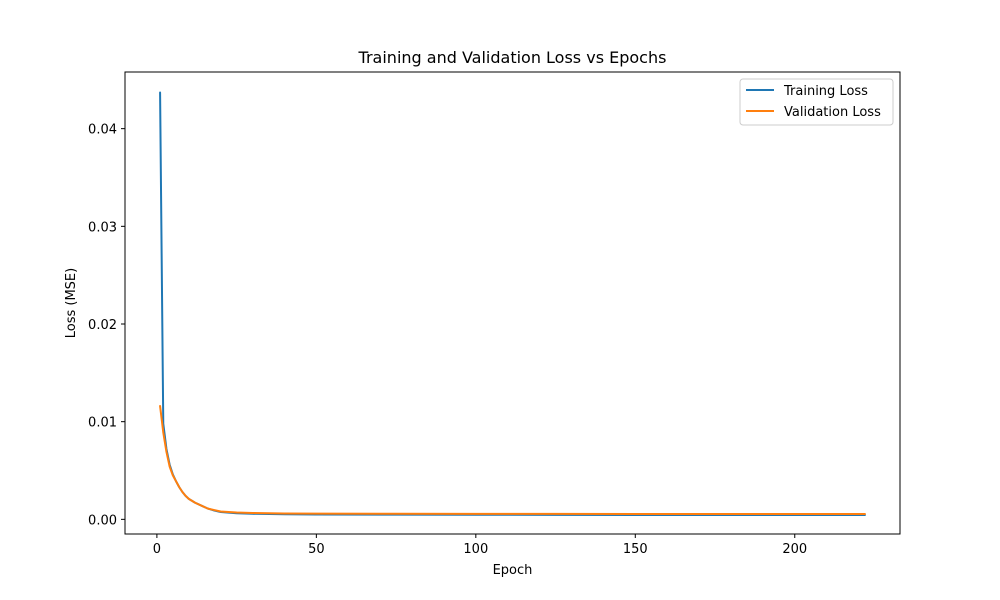 Image resolution: width=1000 pixels, height=600 pixels. What do you see at coordinates (102, 227) in the screenshot?
I see `y-tick-label: 0.03` at bounding box center [102, 227].